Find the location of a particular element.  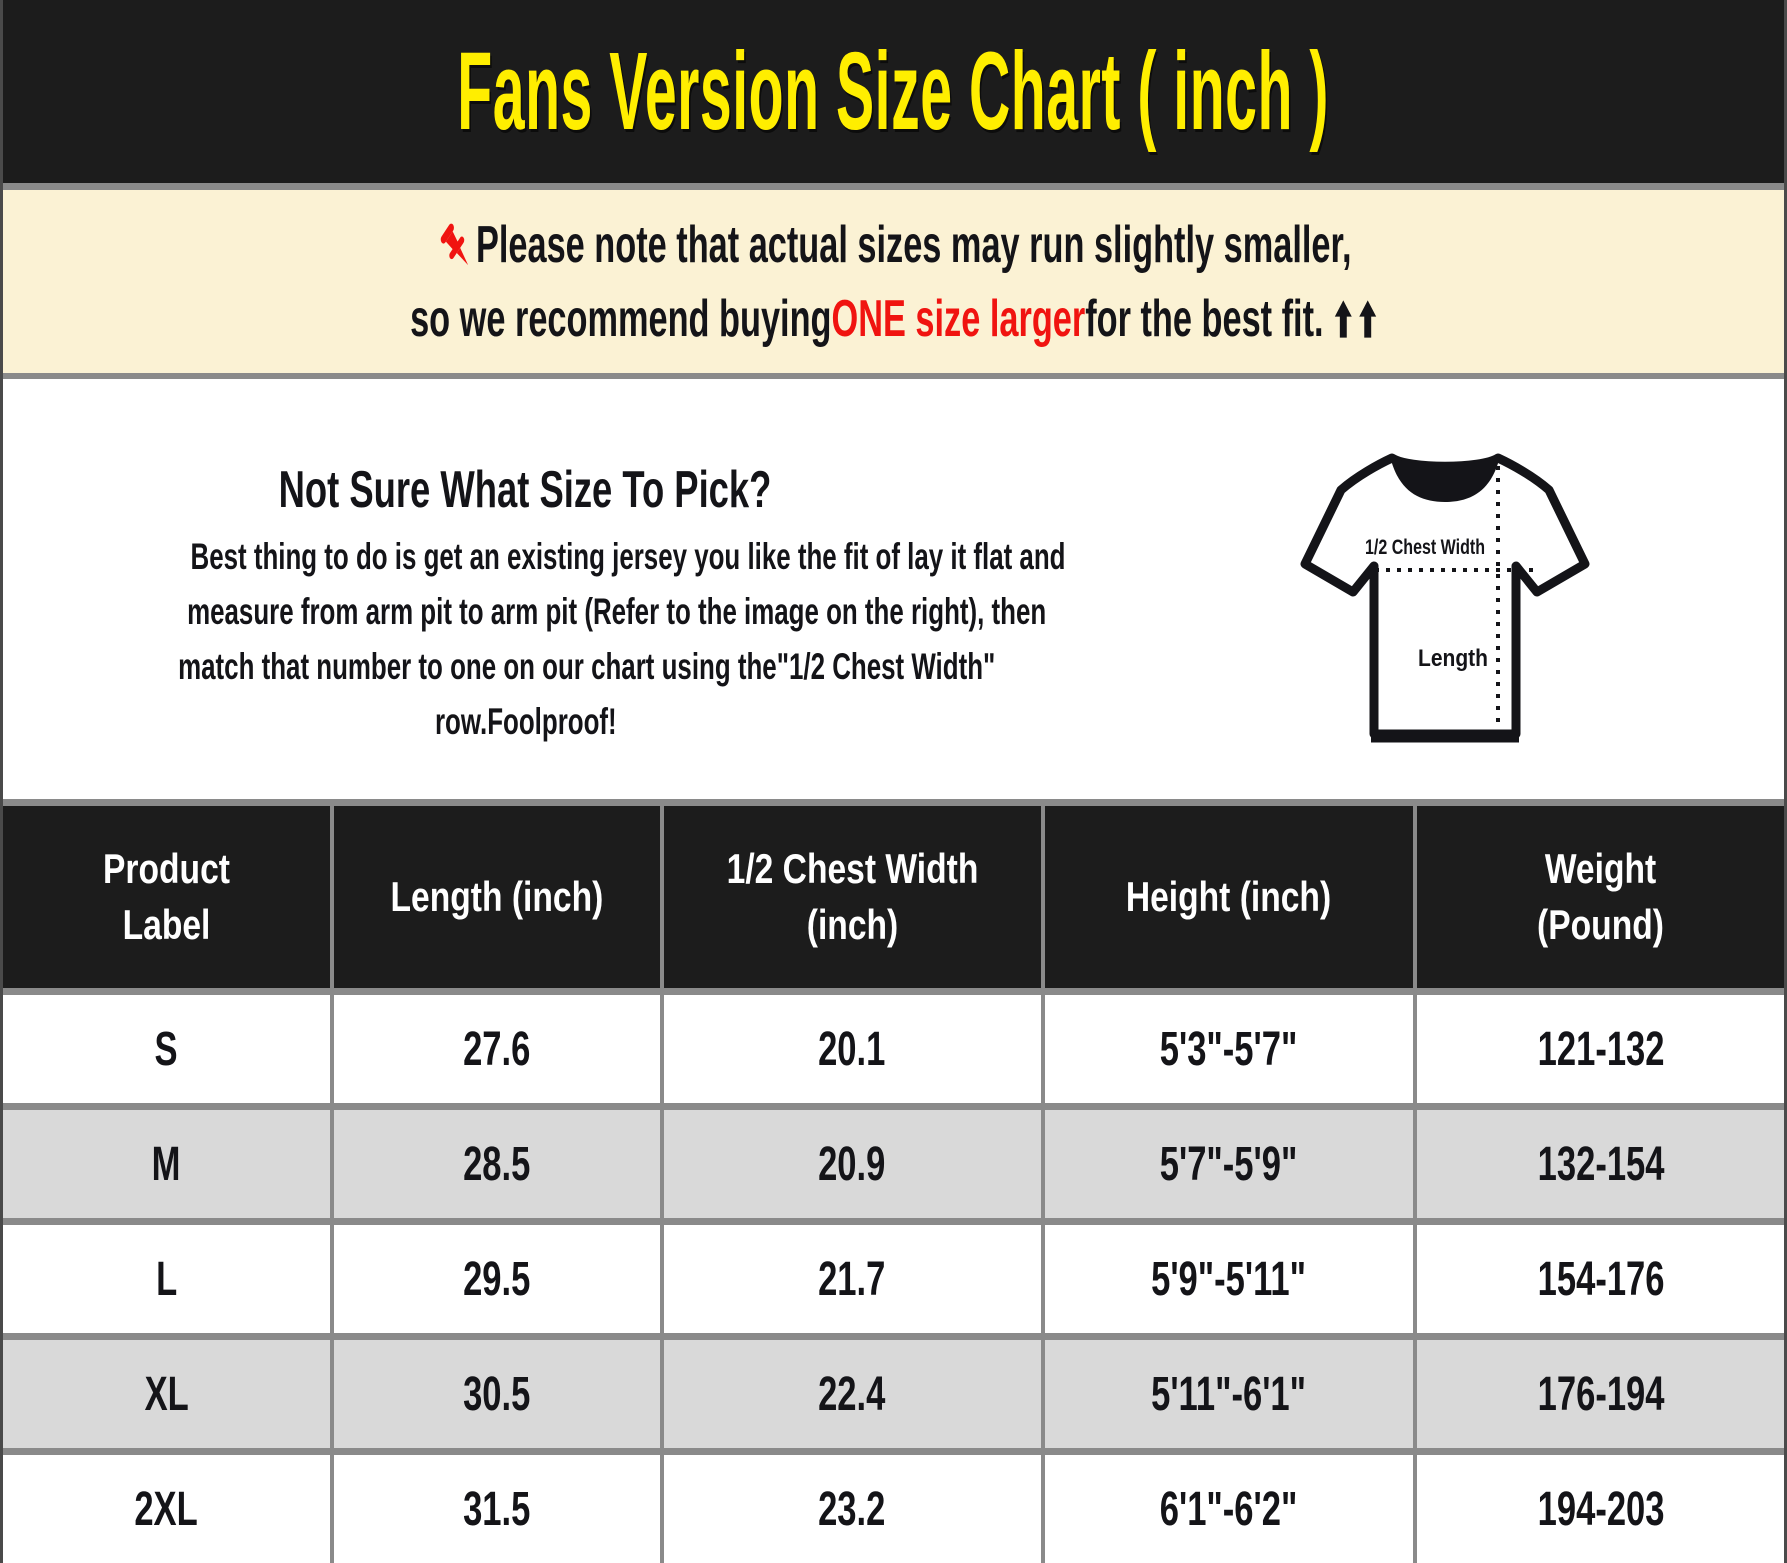

table-cell: M is located at coordinates (168, 1164).